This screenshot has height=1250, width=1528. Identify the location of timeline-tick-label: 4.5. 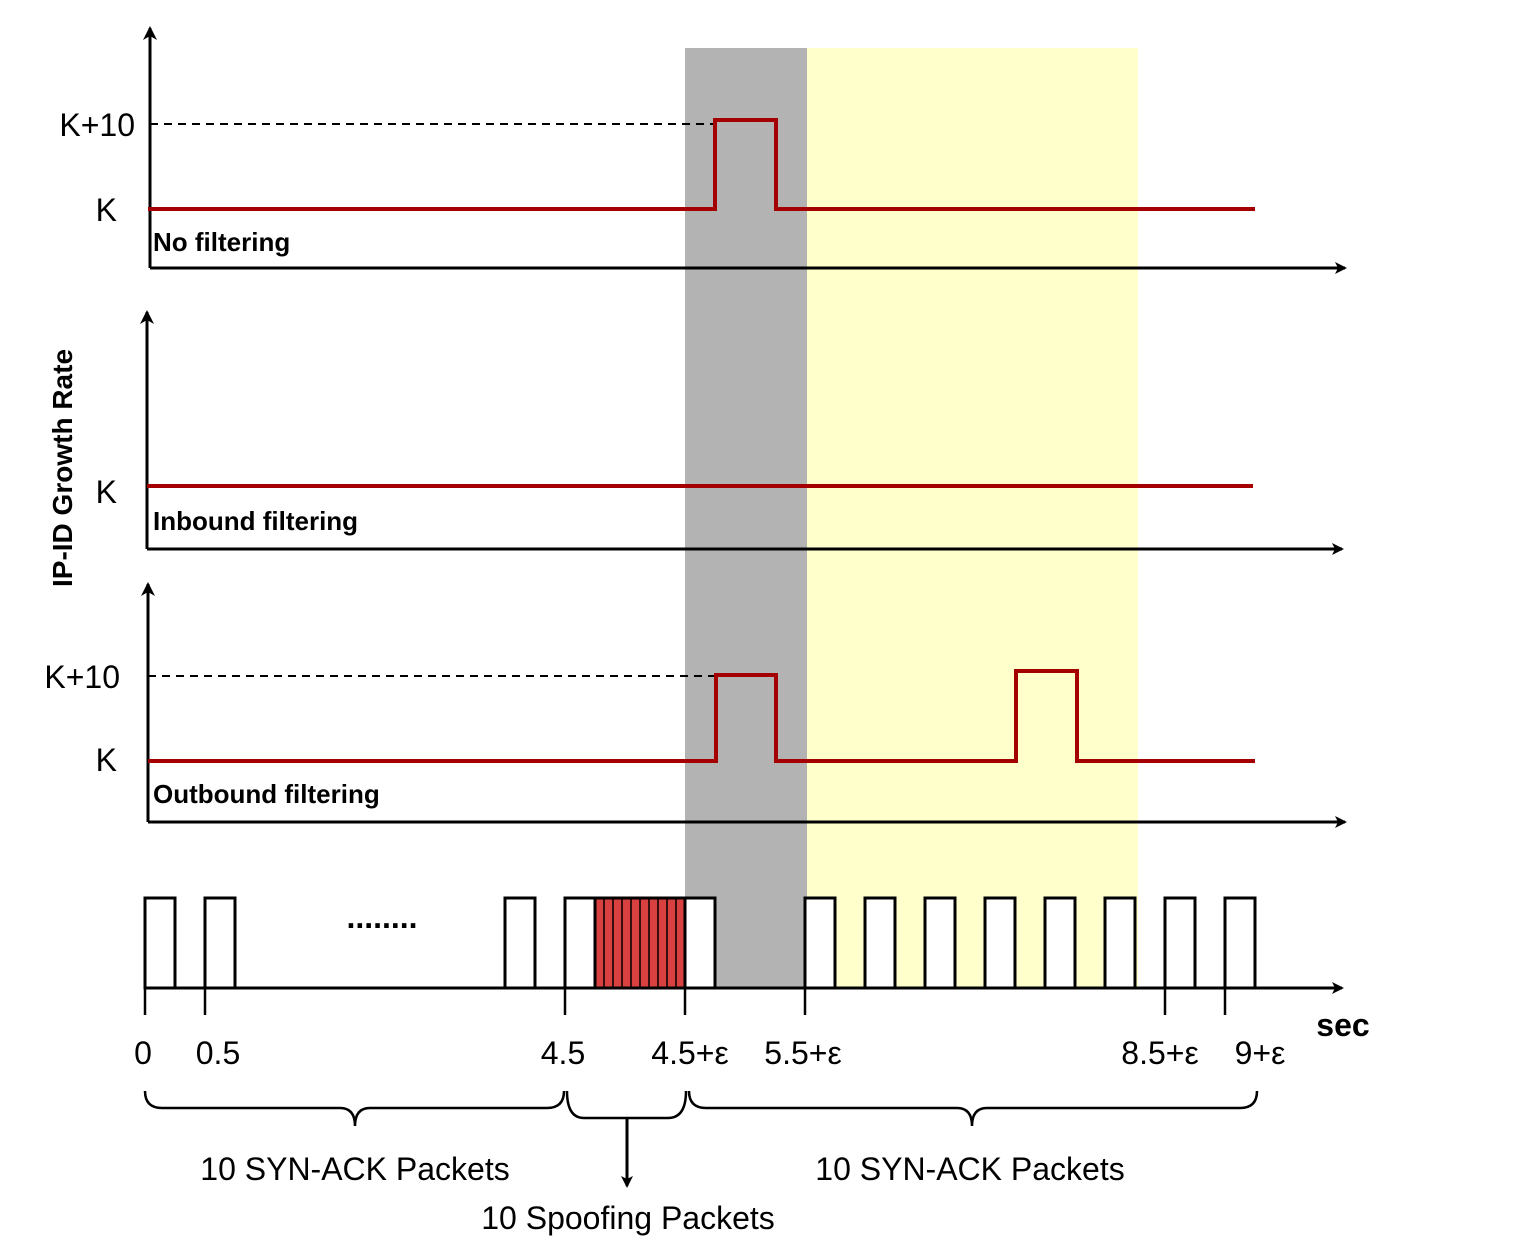
(563, 1053).